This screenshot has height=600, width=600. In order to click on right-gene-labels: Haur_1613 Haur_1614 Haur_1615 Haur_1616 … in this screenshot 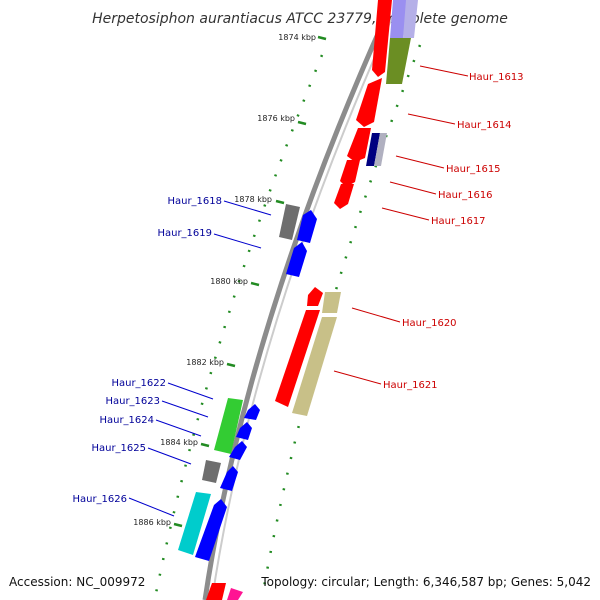, I will do `click(453, 231)`.